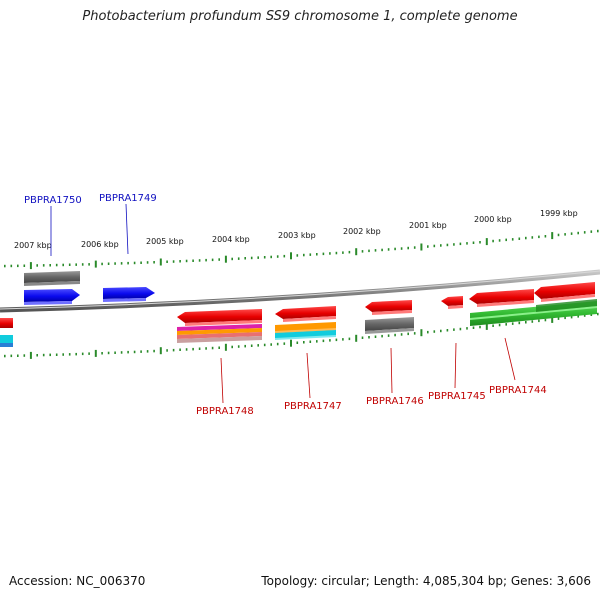 This screenshot has width=600, height=600. Describe the element at coordinates (395, 401) in the screenshot. I see `label-PBPRA1746: PBPRA1746` at that location.